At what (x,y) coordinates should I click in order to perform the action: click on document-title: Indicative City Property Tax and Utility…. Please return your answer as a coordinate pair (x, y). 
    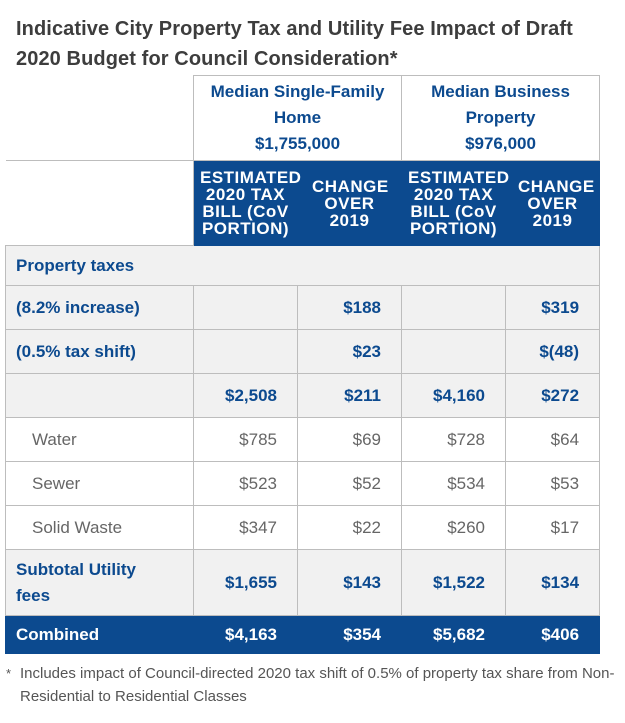
    Looking at the image, I should click on (294, 44).